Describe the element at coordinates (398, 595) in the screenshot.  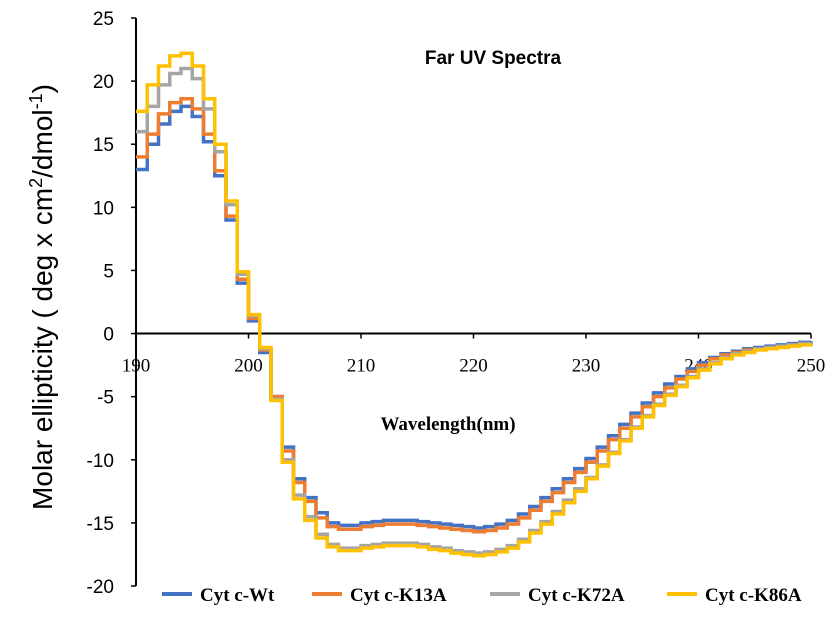
I see `legend-label: Cyt c-K13A` at that location.